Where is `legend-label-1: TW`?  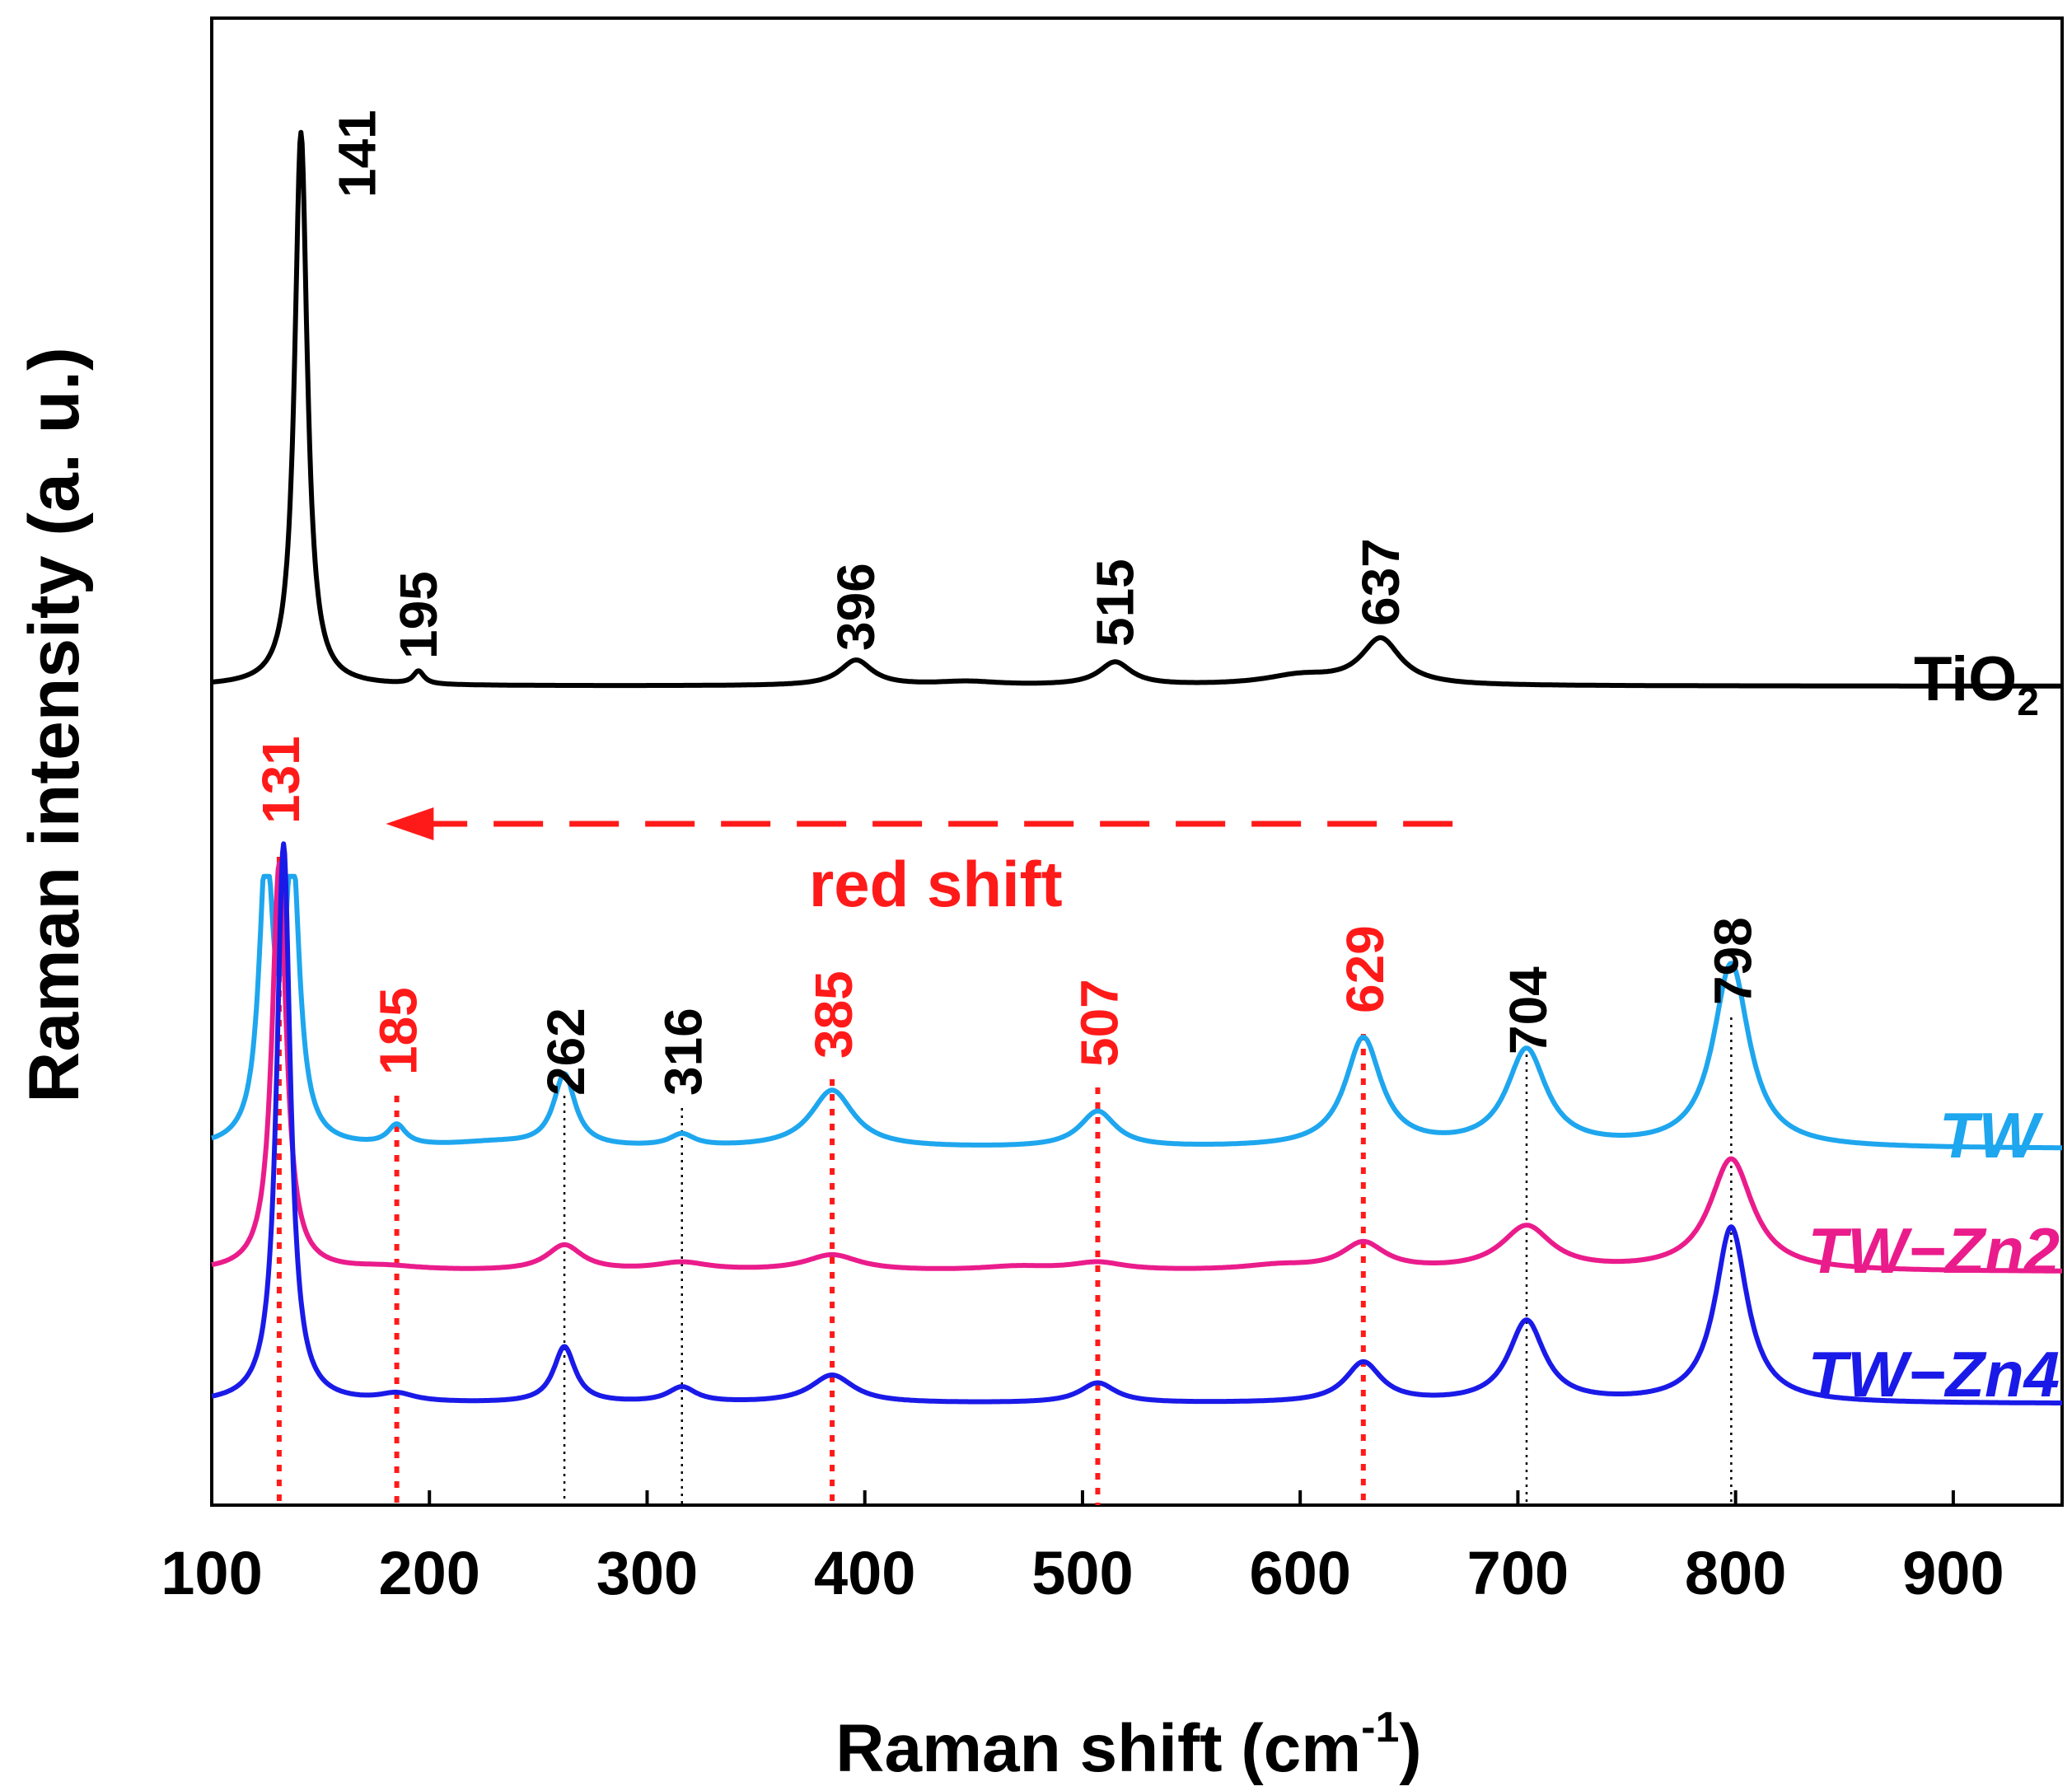 legend-label-1: TW is located at coordinates (1992, 1135).